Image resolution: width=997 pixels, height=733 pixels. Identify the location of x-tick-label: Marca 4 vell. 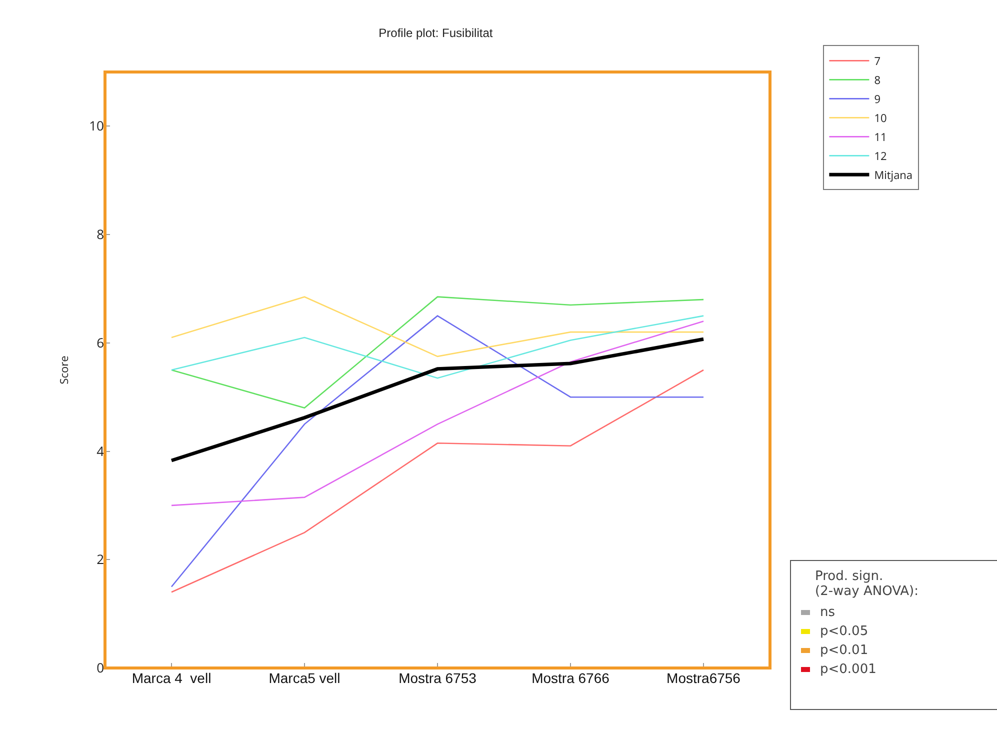
(172, 678).